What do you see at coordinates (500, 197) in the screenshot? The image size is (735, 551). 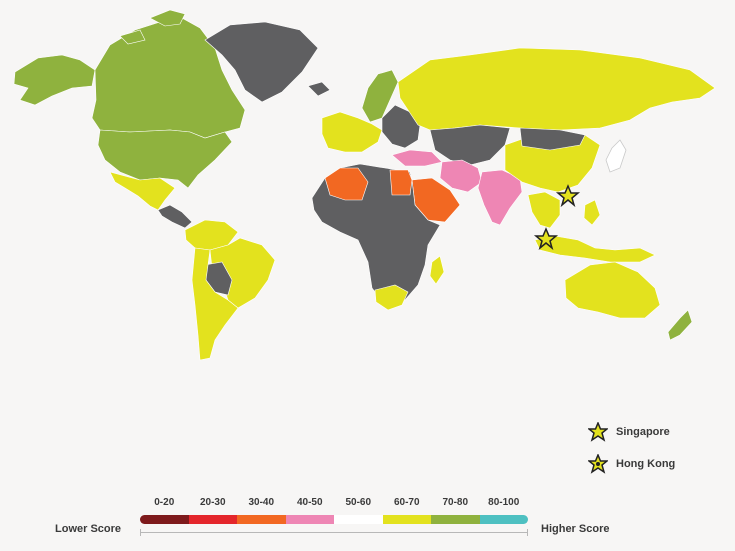 I see `region-india` at bounding box center [500, 197].